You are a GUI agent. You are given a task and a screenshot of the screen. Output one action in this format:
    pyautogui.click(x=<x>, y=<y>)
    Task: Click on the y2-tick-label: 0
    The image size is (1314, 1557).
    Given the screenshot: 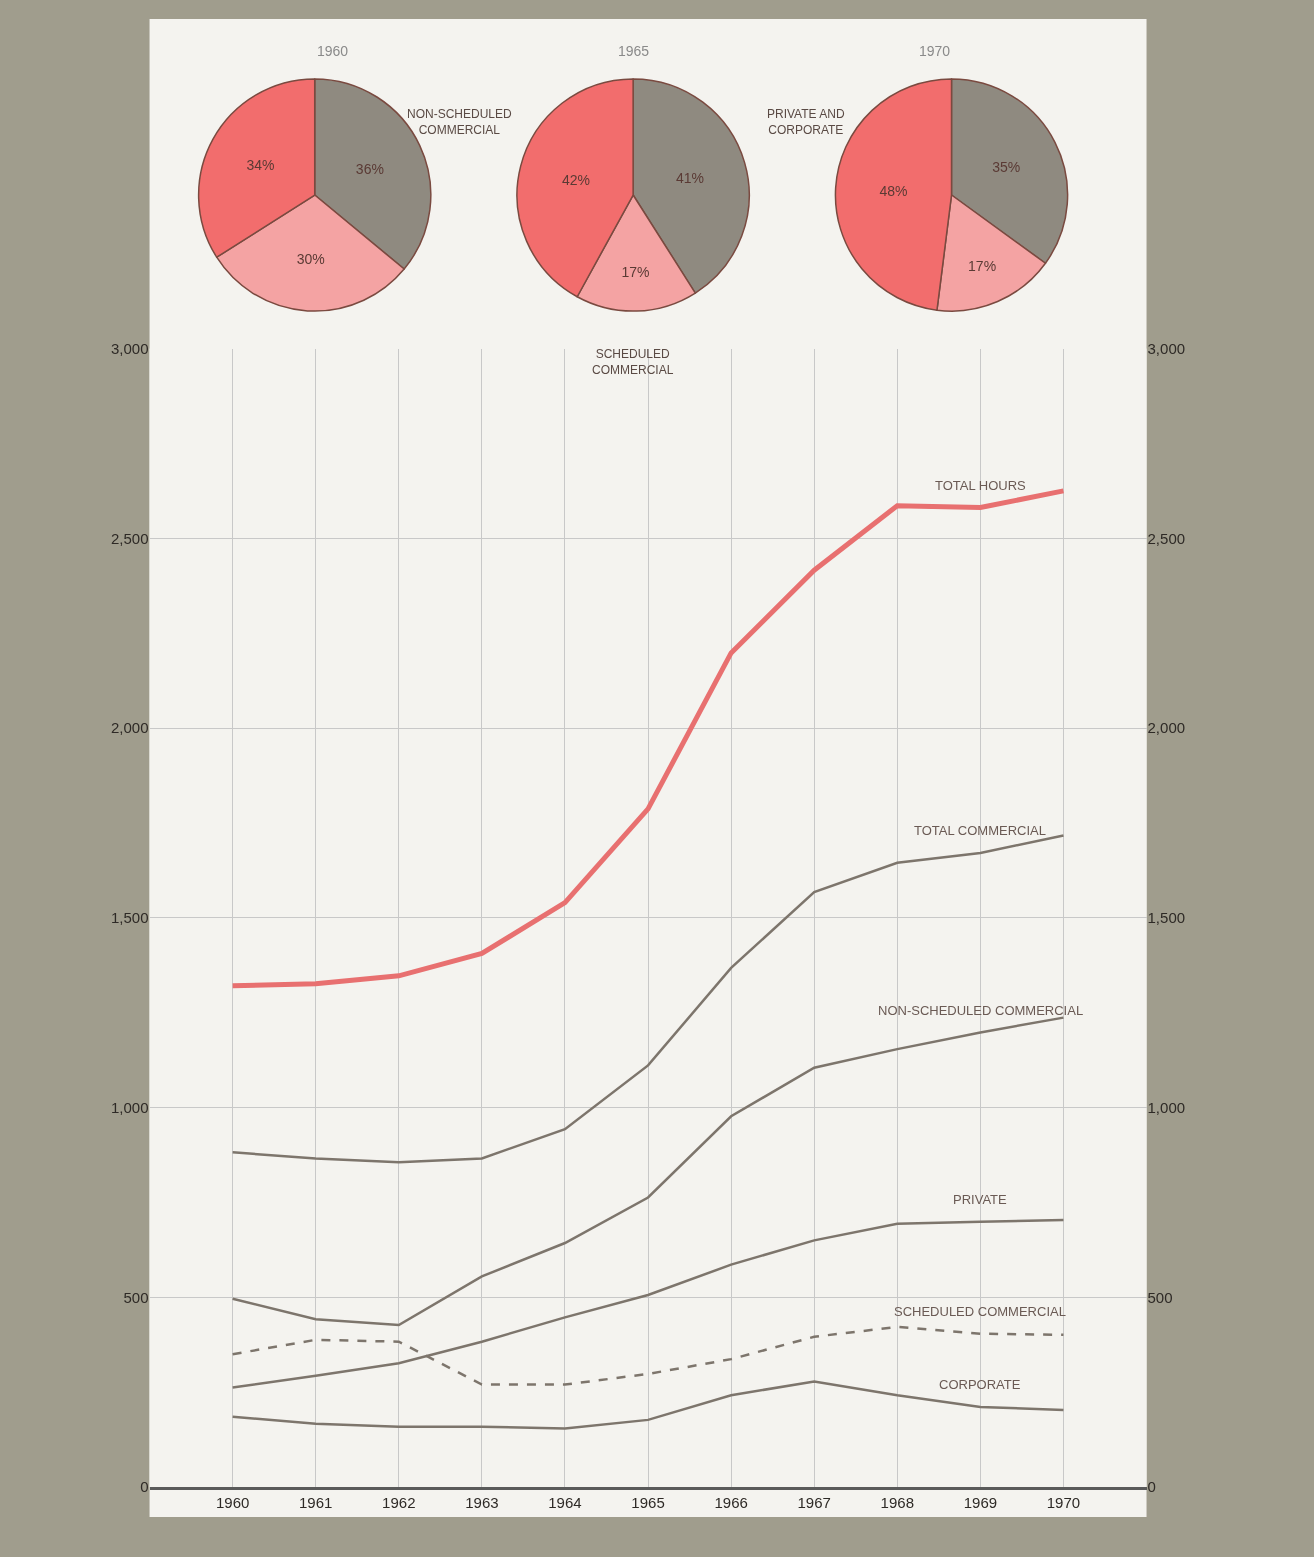 What is the action you would take?
    pyautogui.click(x=1151, y=1487)
    